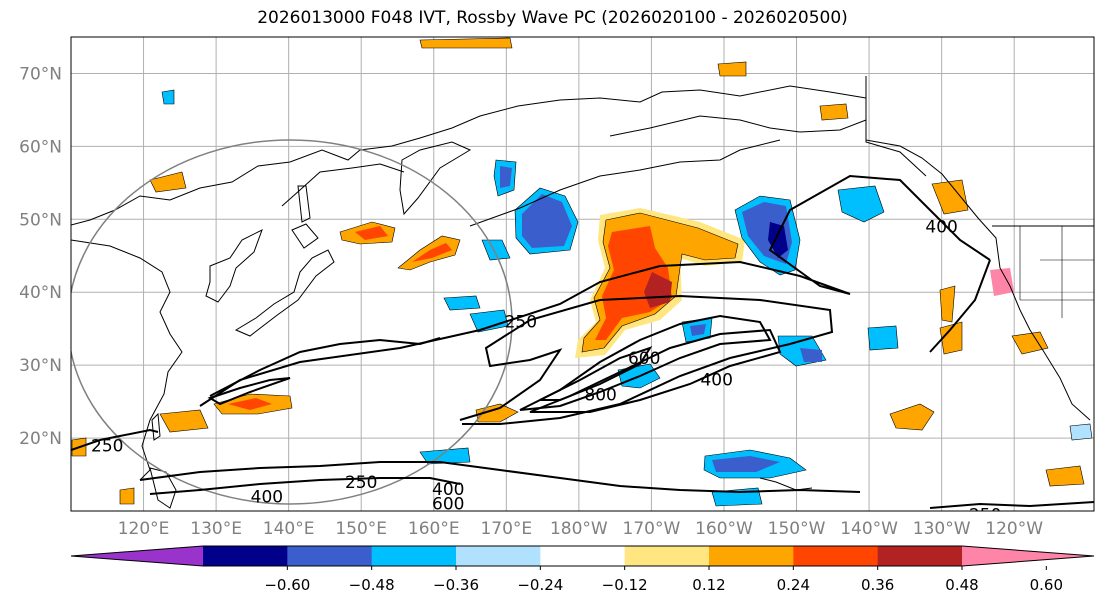 Image resolution: width=1105 pixels, height=604 pixels. I want to click on coastline-korea, so click(234, 265).